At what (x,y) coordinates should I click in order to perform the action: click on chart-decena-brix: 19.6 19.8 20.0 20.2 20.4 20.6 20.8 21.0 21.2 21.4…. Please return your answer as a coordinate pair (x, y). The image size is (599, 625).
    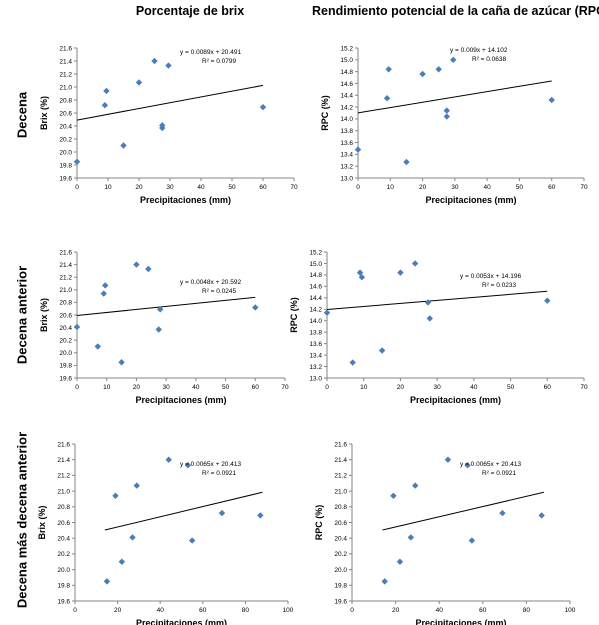
    Looking at the image, I should click on (168, 125).